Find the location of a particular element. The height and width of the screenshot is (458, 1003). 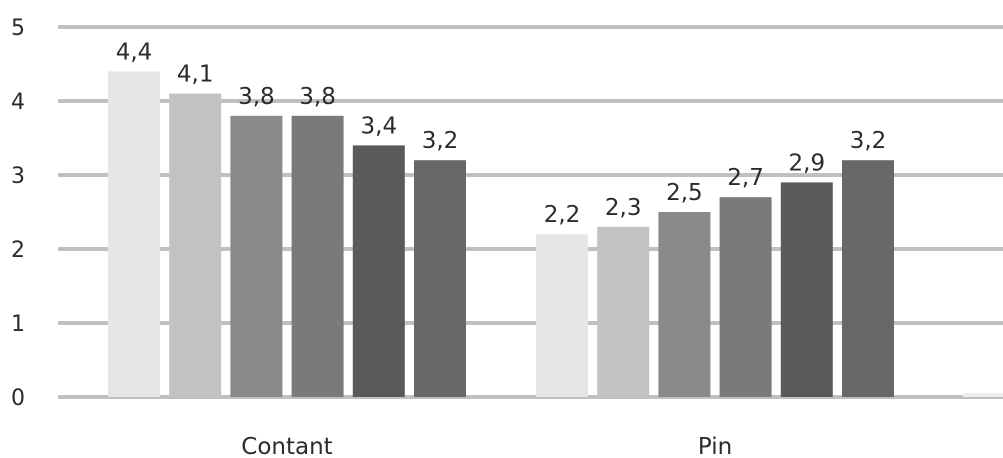

data-label: 2,2 is located at coordinates (562, 215).